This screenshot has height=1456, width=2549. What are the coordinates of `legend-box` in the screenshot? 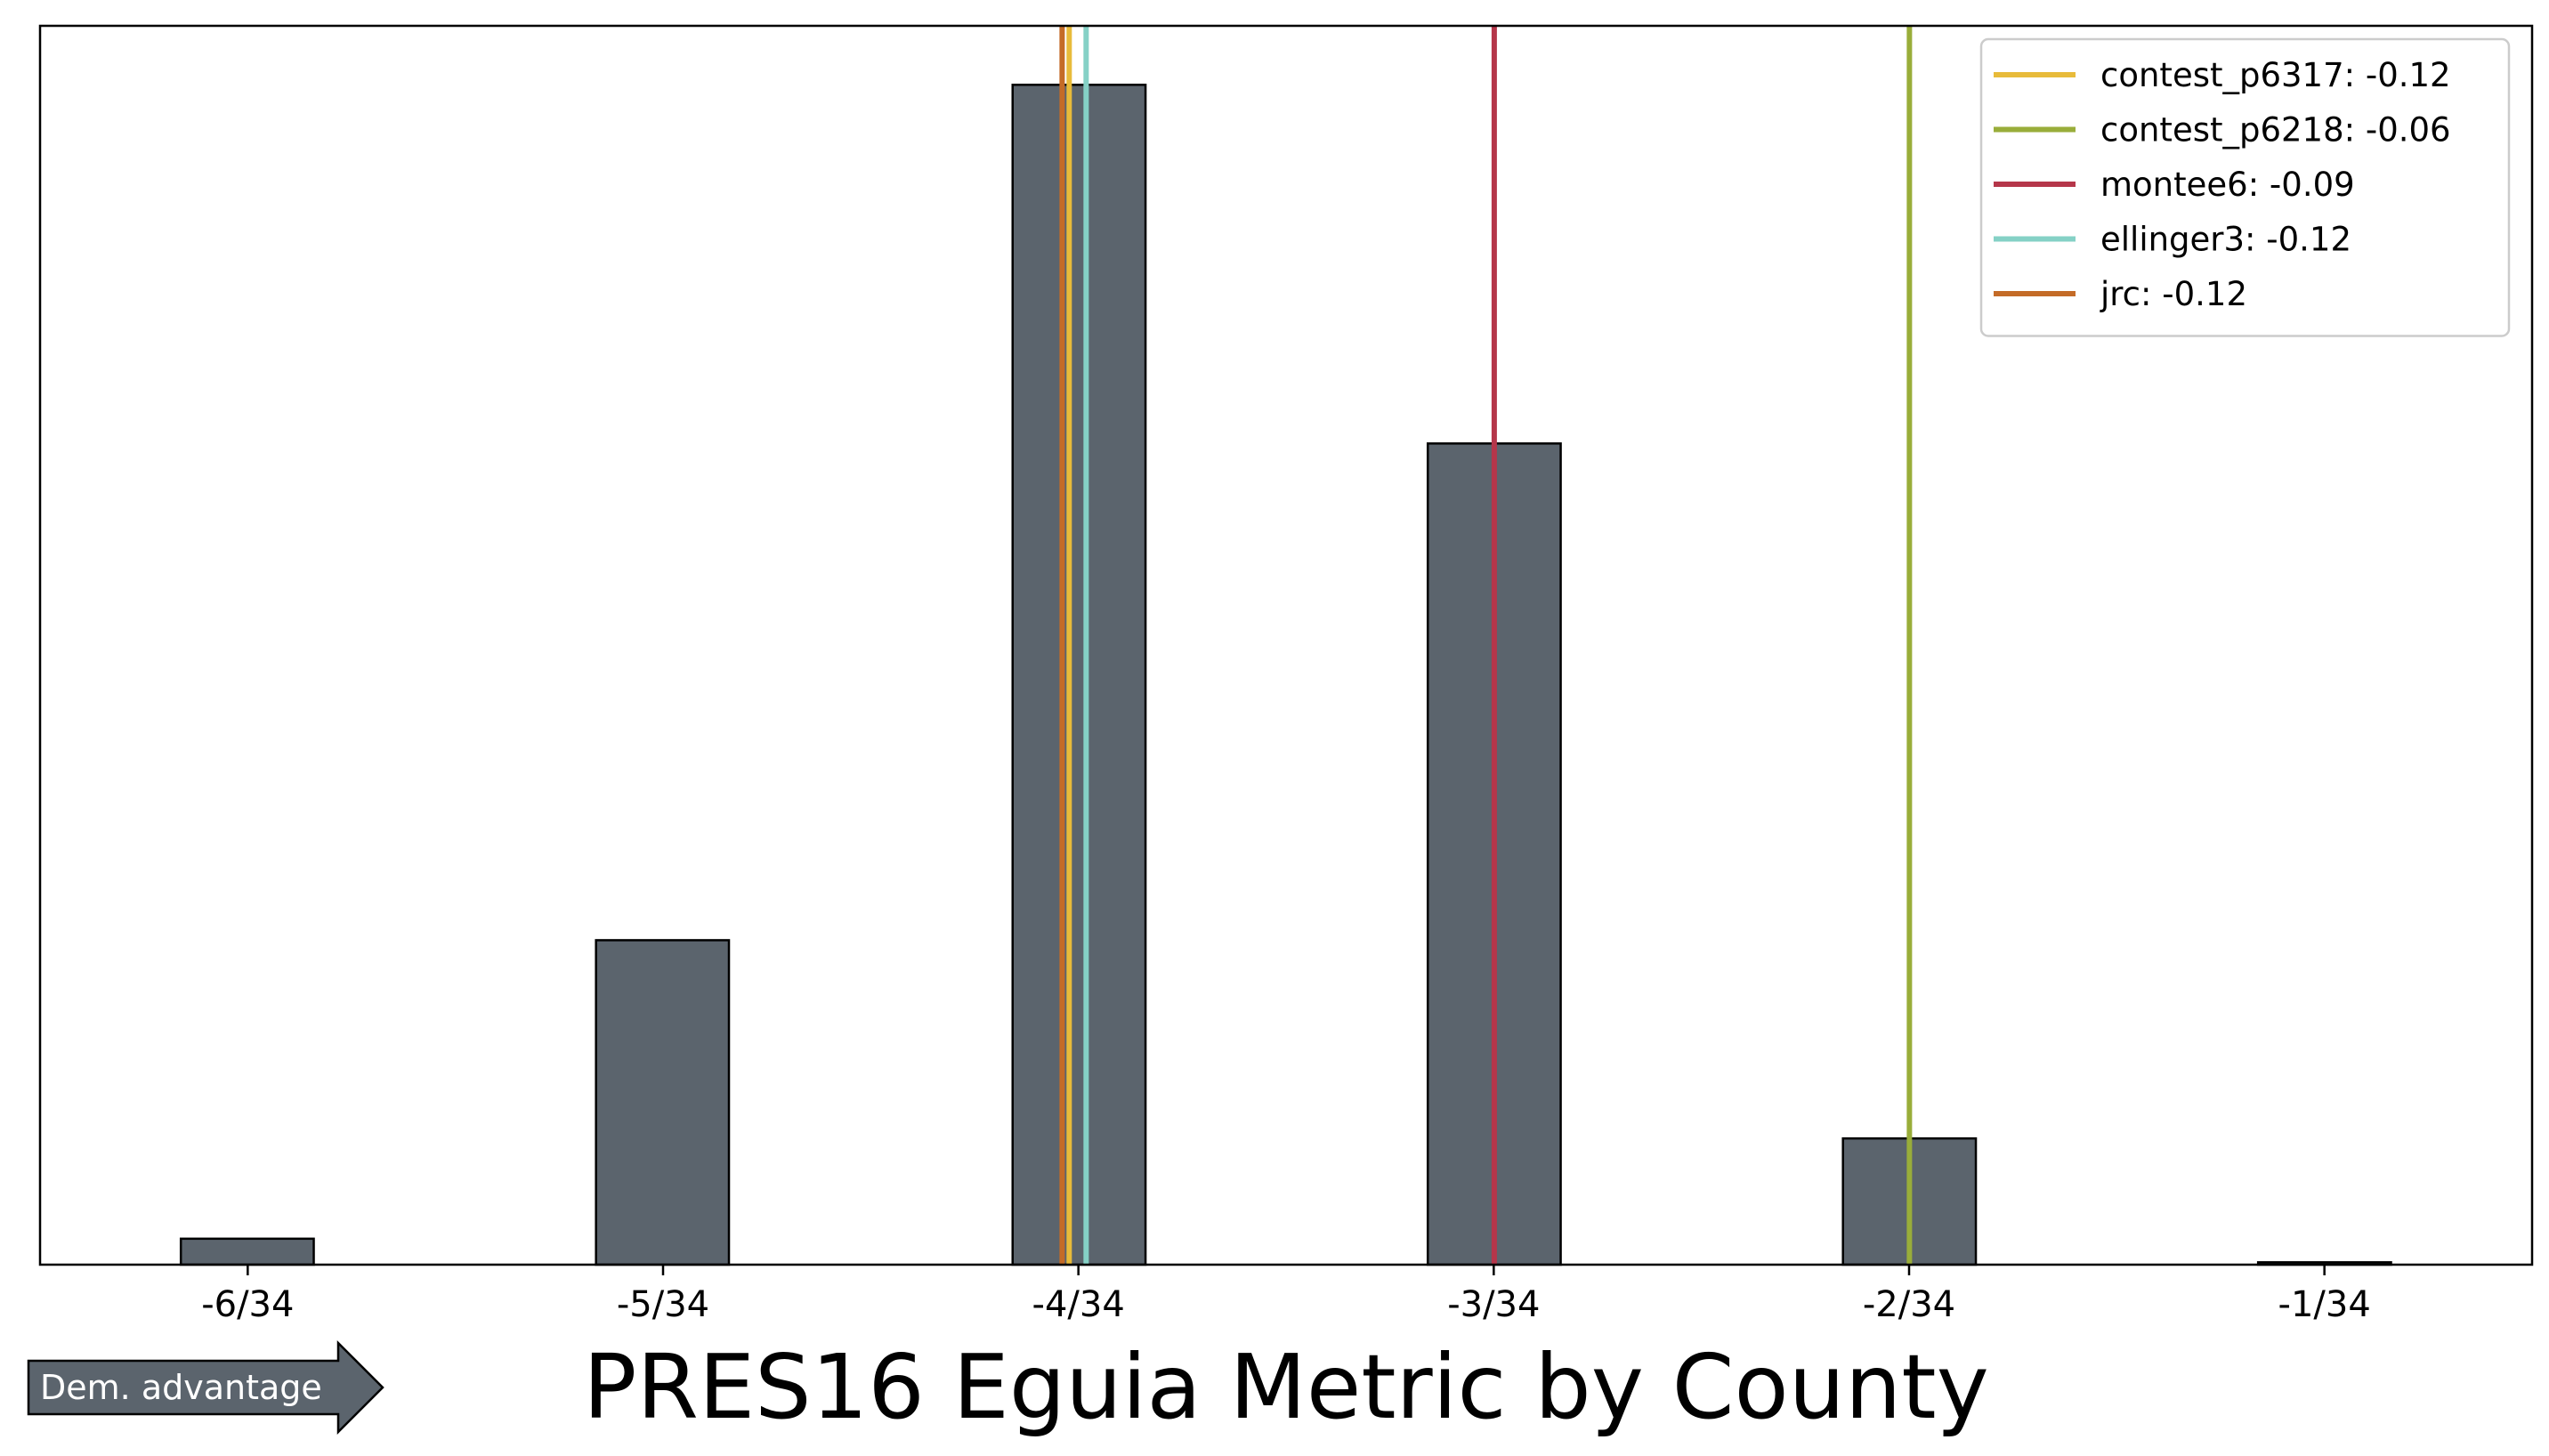 It's located at (2245, 187).